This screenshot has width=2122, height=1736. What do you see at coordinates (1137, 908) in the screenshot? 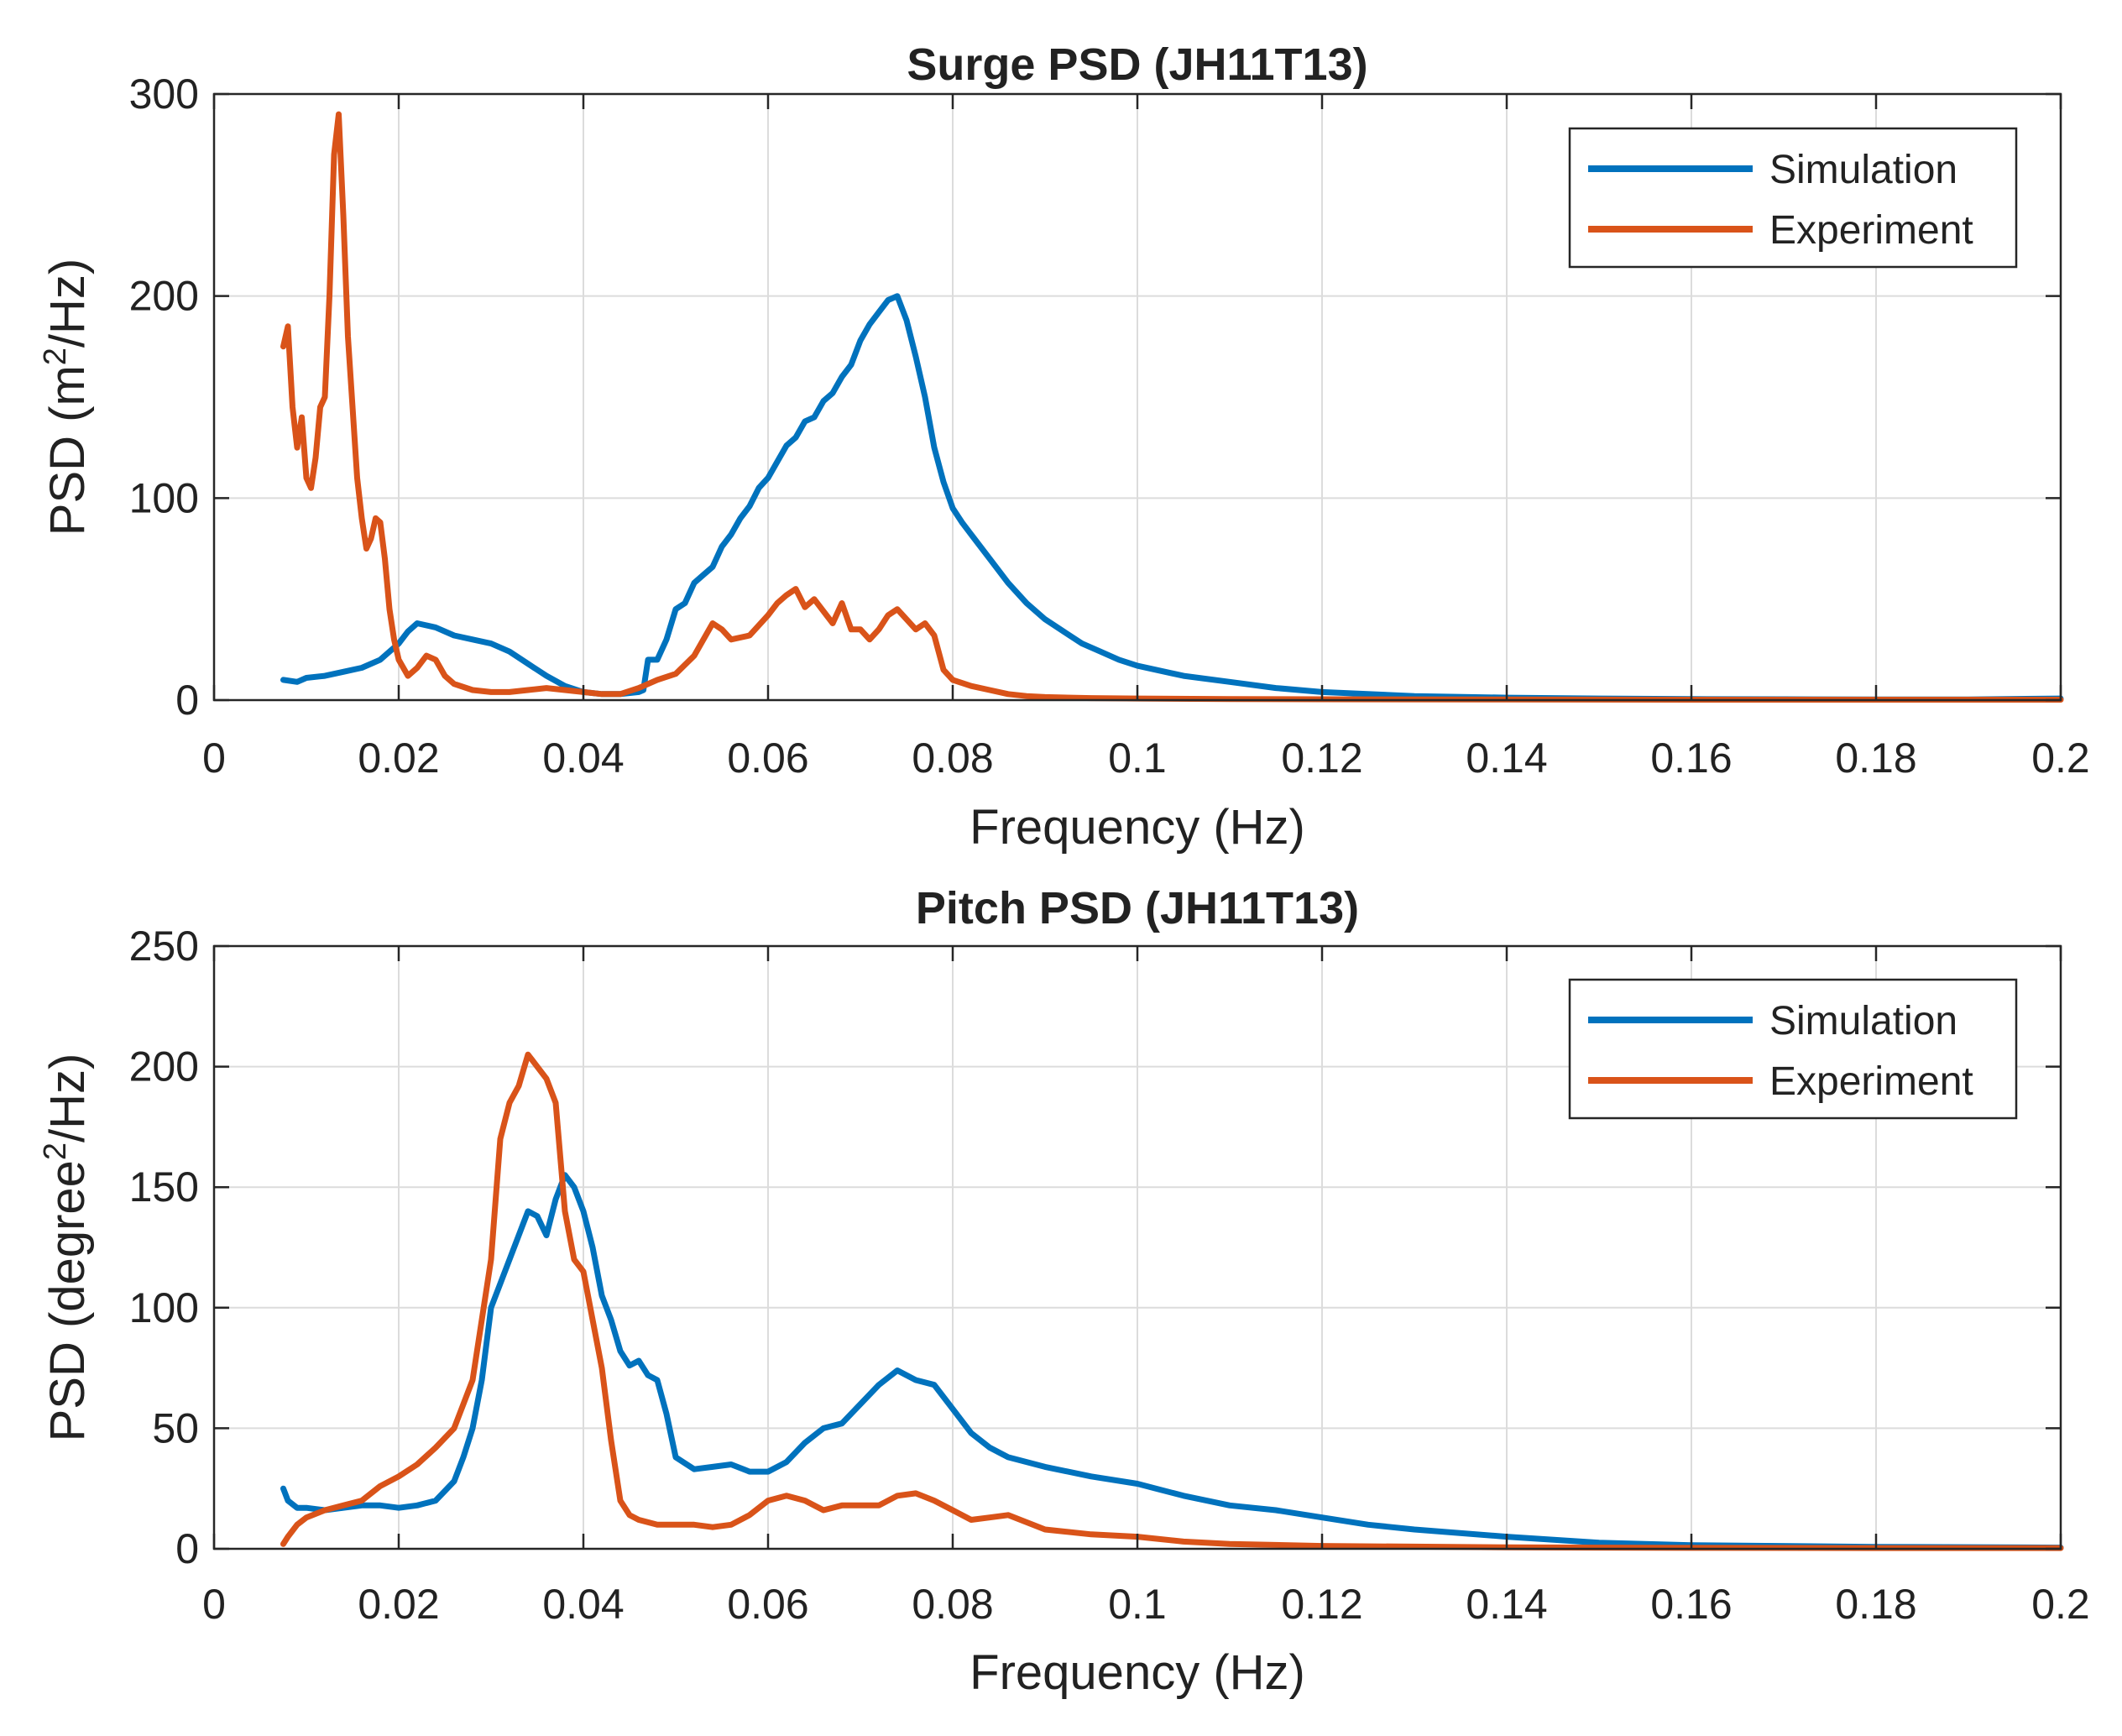
I see `chart-title: Pitch PSD (JH11T13)` at bounding box center [1137, 908].